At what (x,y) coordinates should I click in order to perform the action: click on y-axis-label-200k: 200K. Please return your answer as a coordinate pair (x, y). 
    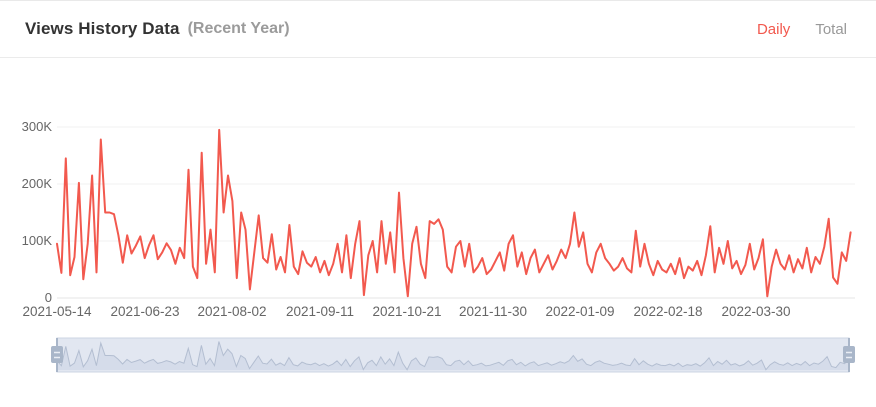
    Looking at the image, I should click on (36, 183).